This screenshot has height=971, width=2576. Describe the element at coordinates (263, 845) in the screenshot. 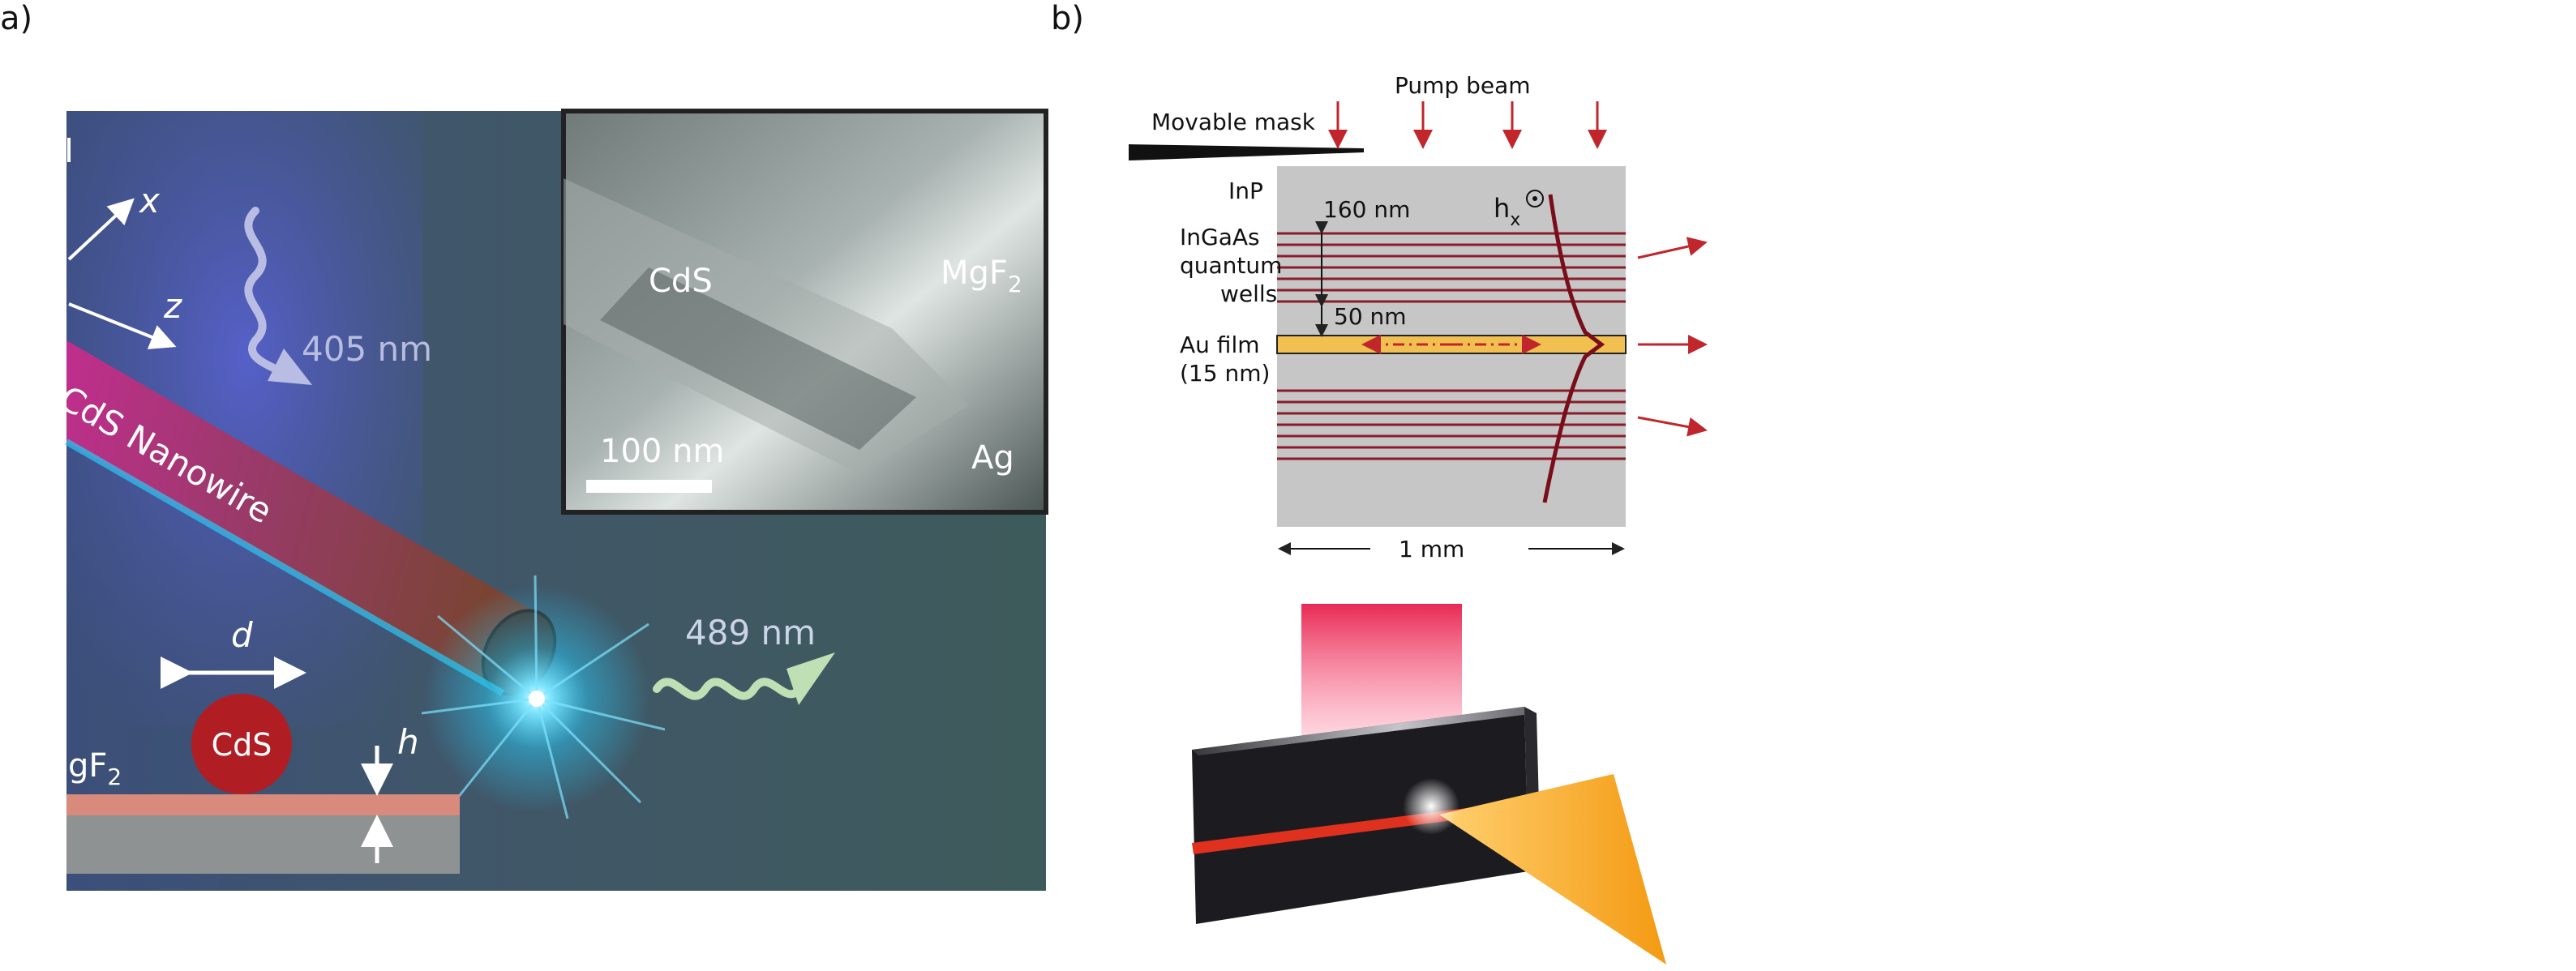

I see `ag-substrate` at that location.